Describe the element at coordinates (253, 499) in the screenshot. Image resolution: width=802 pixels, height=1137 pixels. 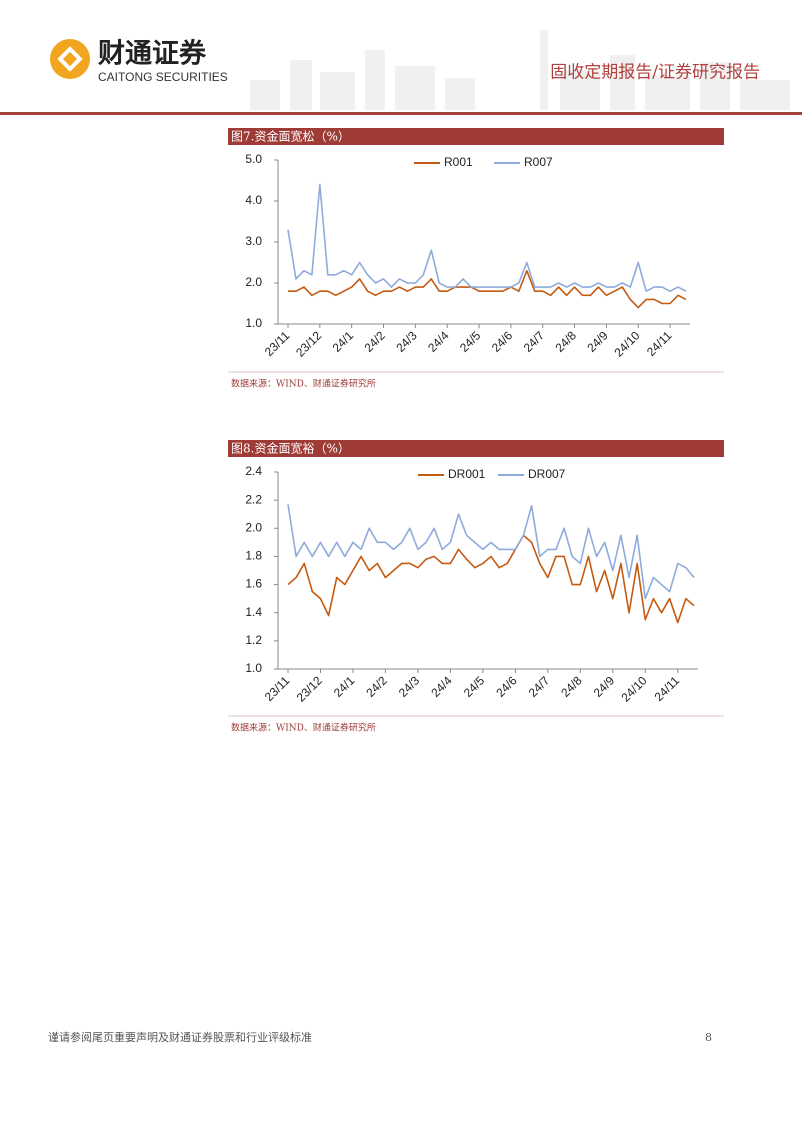
I see `y-tick-label: 2.2` at that location.